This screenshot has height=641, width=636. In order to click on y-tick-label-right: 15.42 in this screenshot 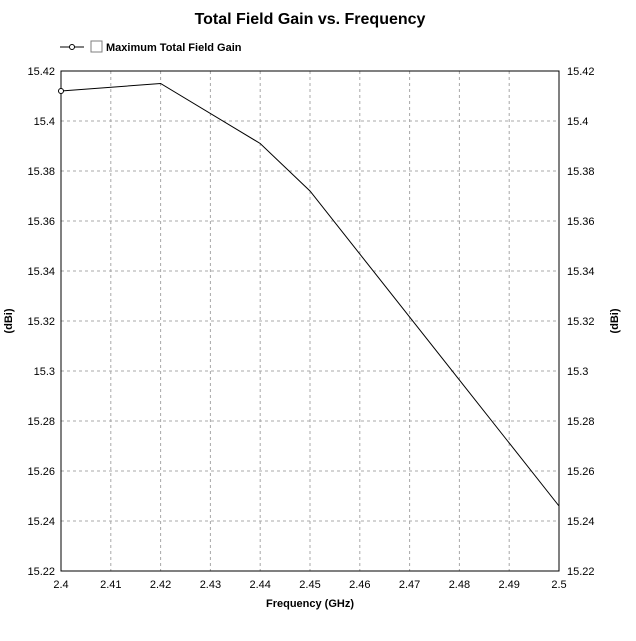, I will do `click(581, 72)`.